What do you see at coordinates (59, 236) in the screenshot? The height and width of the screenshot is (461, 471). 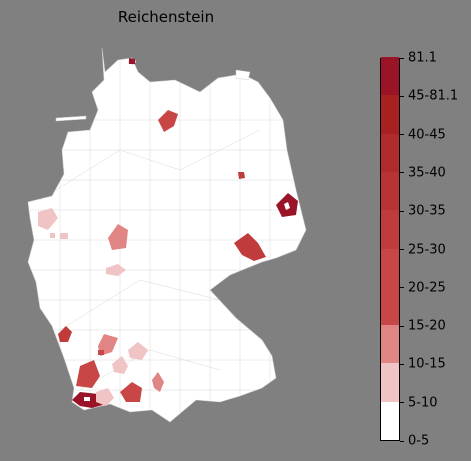 I see `district-nrw-small` at bounding box center [59, 236].